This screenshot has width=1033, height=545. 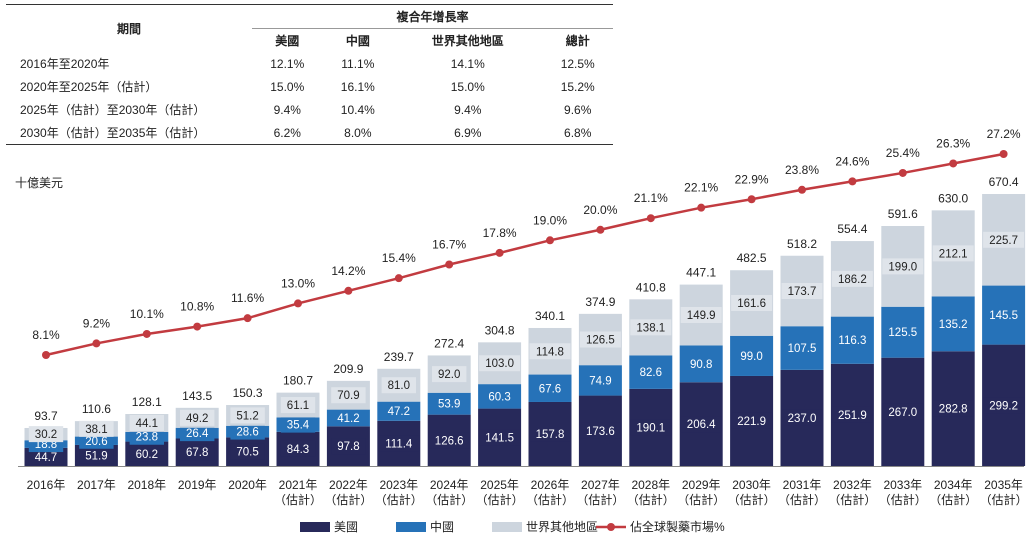 What do you see at coordinates (129, 133) in the screenshot?
I see `table-row-period: 2030年（估計）至2035年（估計）` at bounding box center [129, 133].